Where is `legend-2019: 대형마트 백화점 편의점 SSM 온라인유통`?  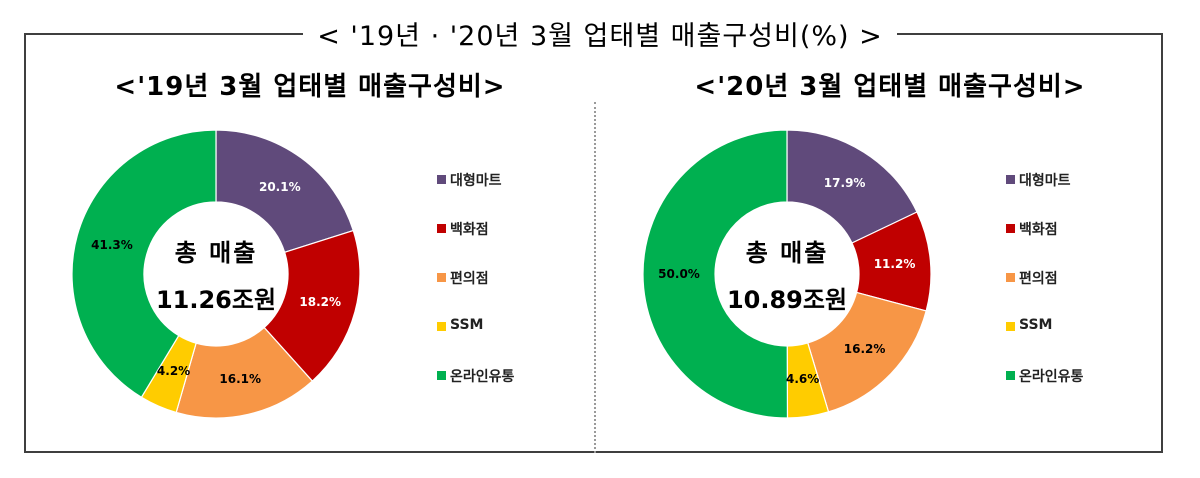 legend-2019: 대형마트 백화점 편의점 SSM 온라인유통 is located at coordinates (475, 292).